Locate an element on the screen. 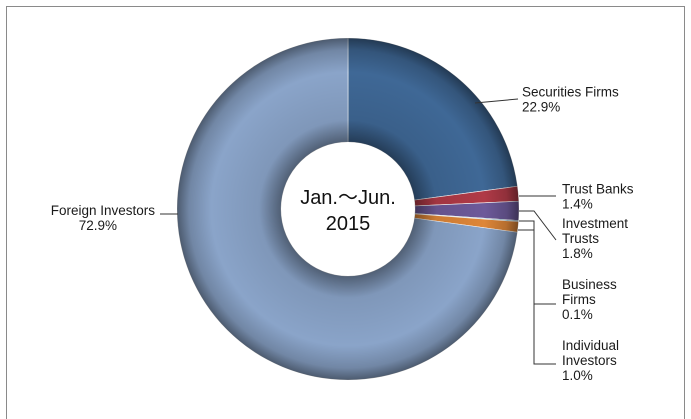  label-trust-banks: Trust Banks 1.4% is located at coordinates (598, 197).